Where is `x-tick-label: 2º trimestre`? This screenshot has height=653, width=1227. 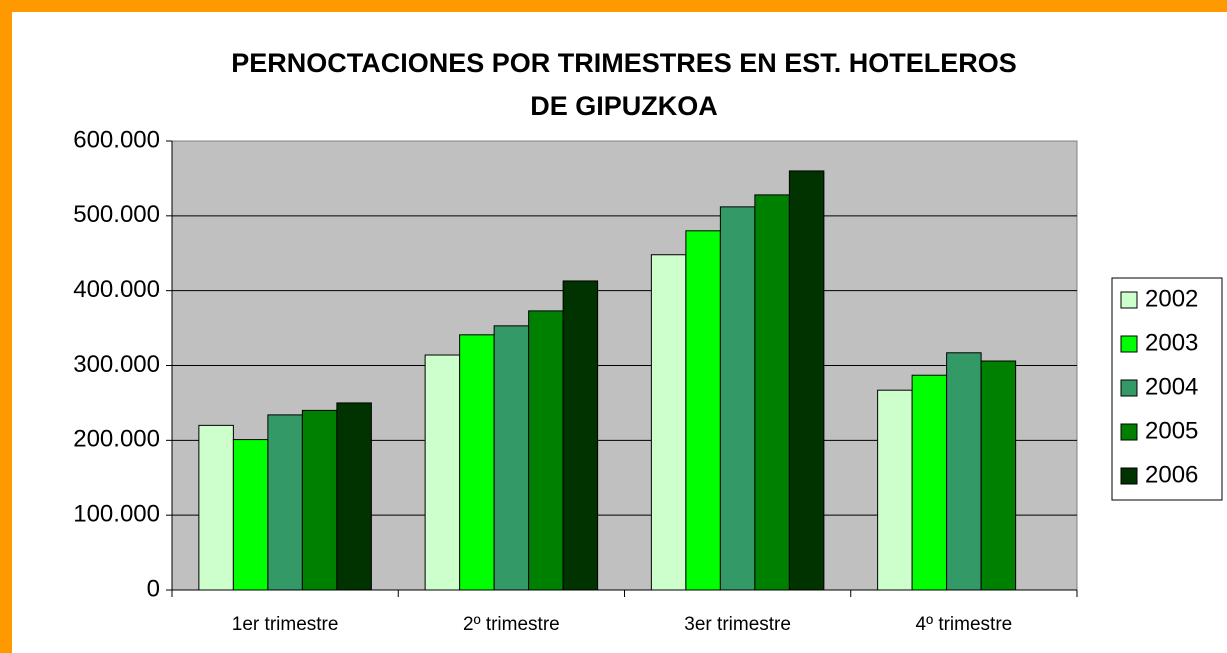 x-tick-label: 2º trimestre is located at coordinates (511, 624).